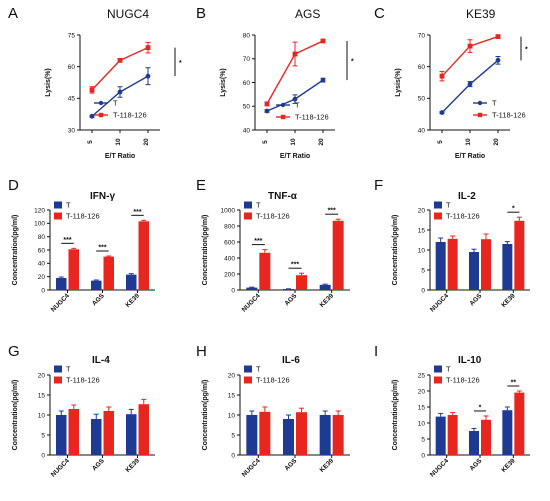 The height and width of the screenshot is (501, 550). Describe the element at coordinates (229, 242) in the screenshot. I see `y-tick-label-e: 600` at that location.